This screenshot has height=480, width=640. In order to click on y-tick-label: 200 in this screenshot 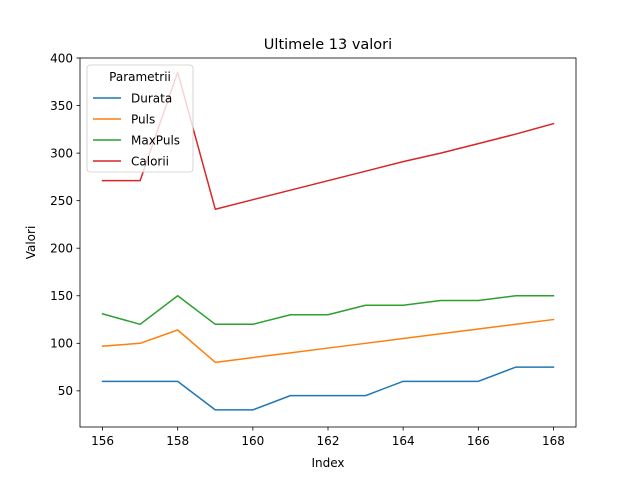, I will do `click(61, 249)`.